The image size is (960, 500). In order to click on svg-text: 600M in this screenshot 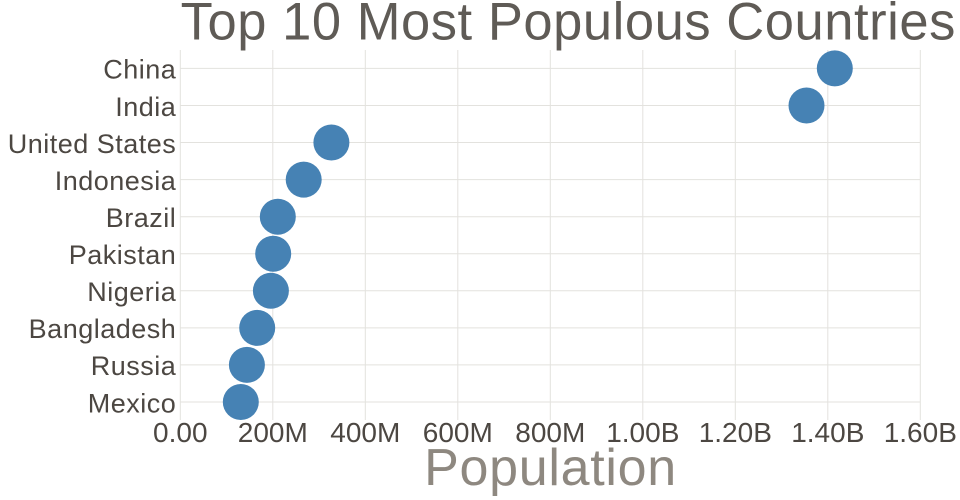, I will do `click(458, 432)`.